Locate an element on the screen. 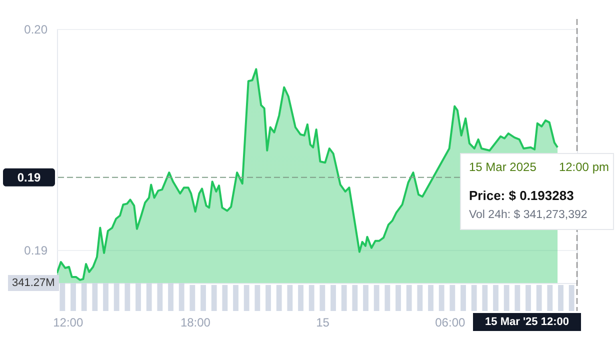  ref-line-label: 15 Mar '25 12:00 is located at coordinates (527, 322).